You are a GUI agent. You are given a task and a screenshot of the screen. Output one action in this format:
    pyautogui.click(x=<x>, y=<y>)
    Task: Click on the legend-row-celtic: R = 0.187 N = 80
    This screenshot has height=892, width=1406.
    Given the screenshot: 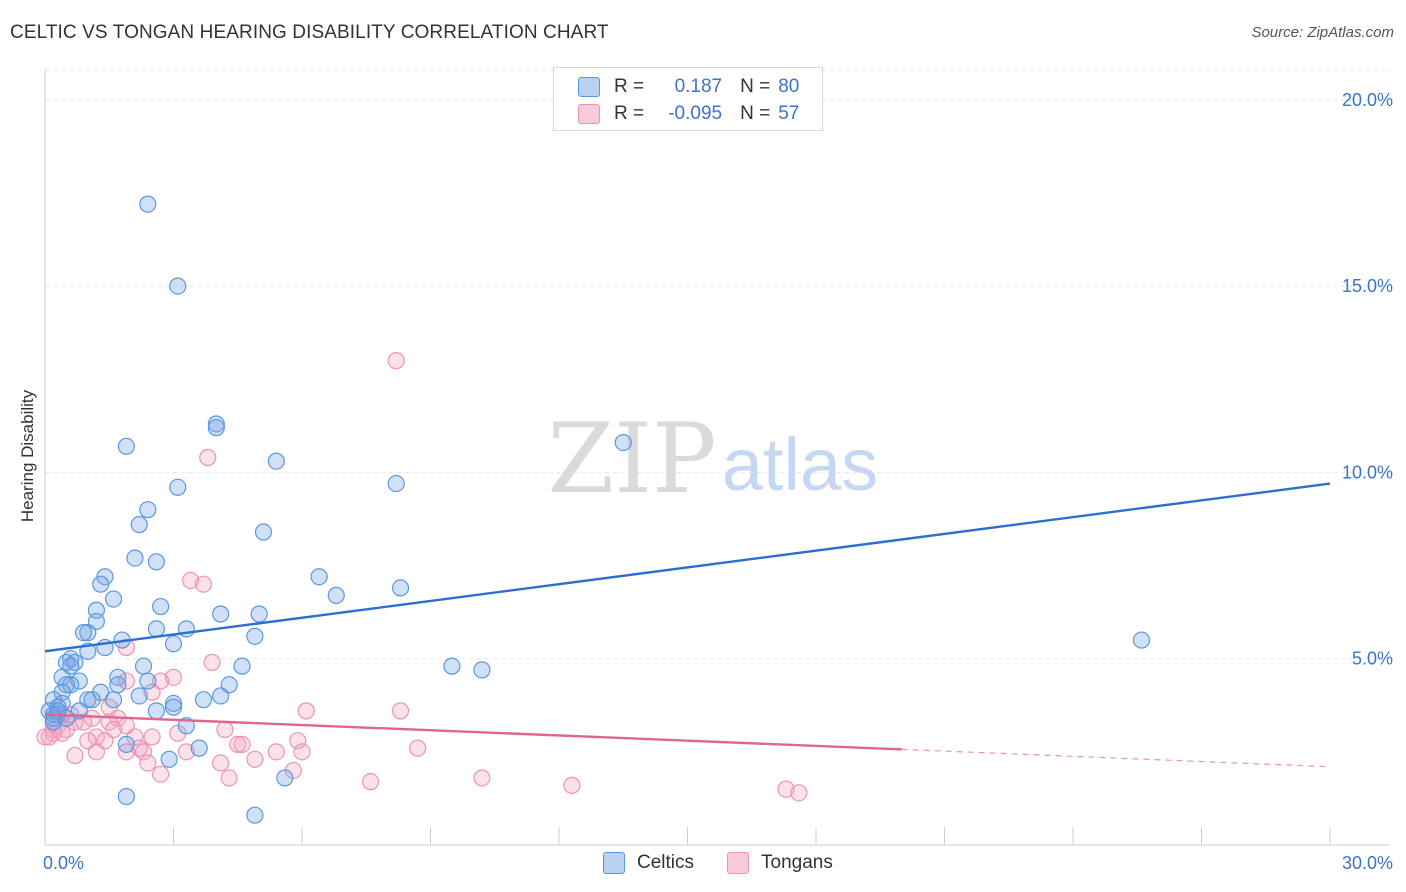 What is the action you would take?
    pyautogui.click(x=688, y=87)
    